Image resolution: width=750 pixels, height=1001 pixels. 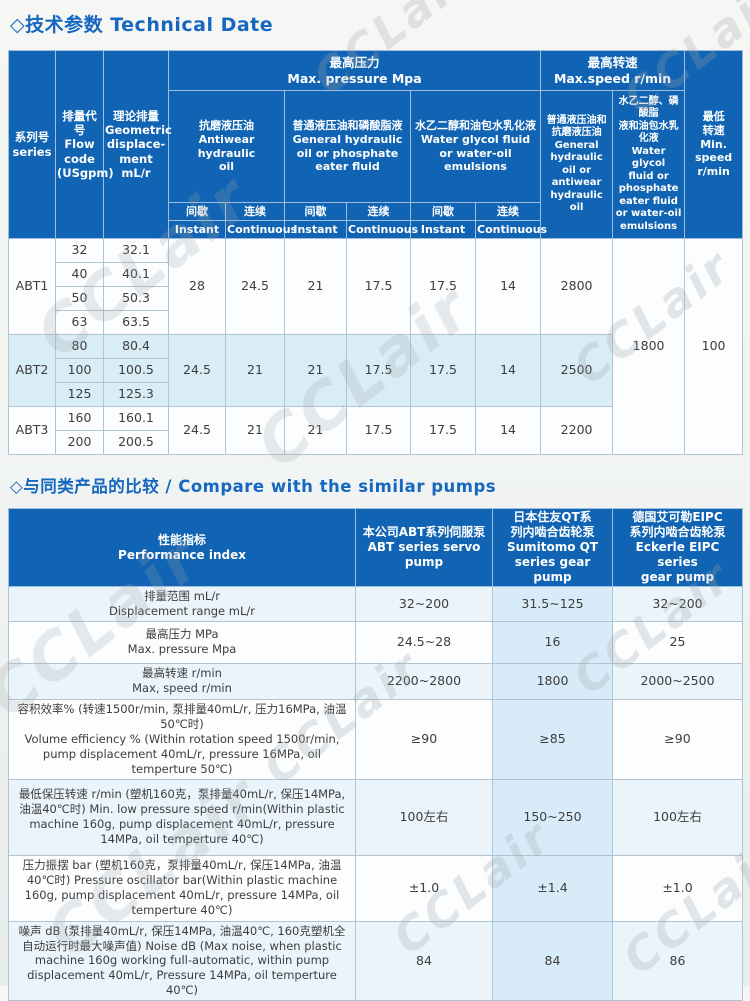 I want to click on displacement-cell: 50.3, so click(x=136, y=298).